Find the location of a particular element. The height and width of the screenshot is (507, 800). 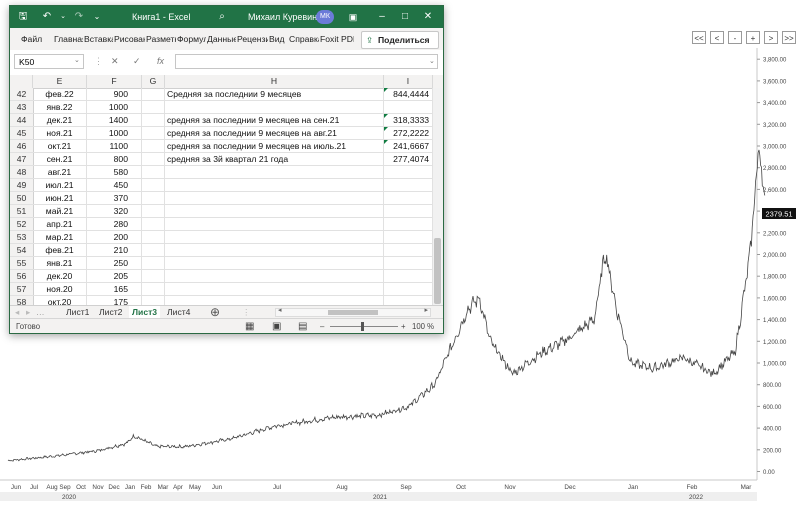

chart-nav-button: - is located at coordinates (735, 37).